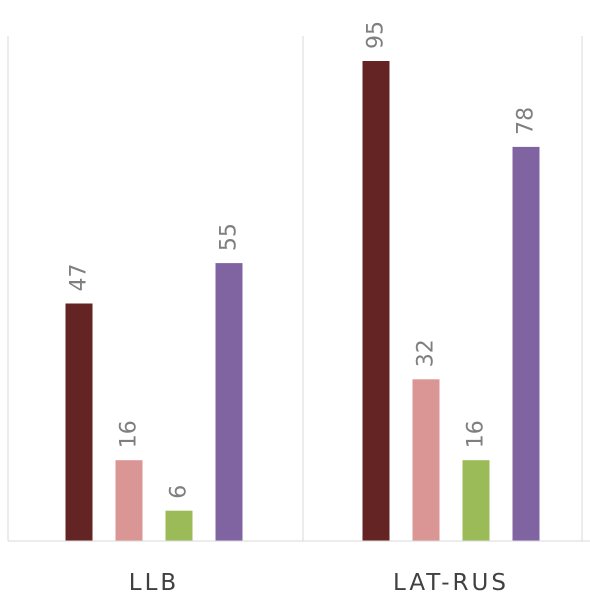 The height and width of the screenshot is (596, 590). Describe the element at coordinates (229, 237) in the screenshot. I see `data-label-llb-3: 55` at that location.